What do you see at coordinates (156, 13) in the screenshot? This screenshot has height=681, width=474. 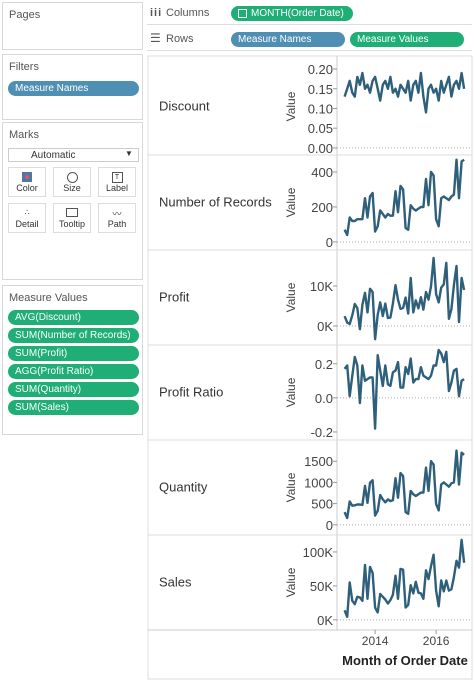 I see `columns-icon: iii` at bounding box center [156, 13].